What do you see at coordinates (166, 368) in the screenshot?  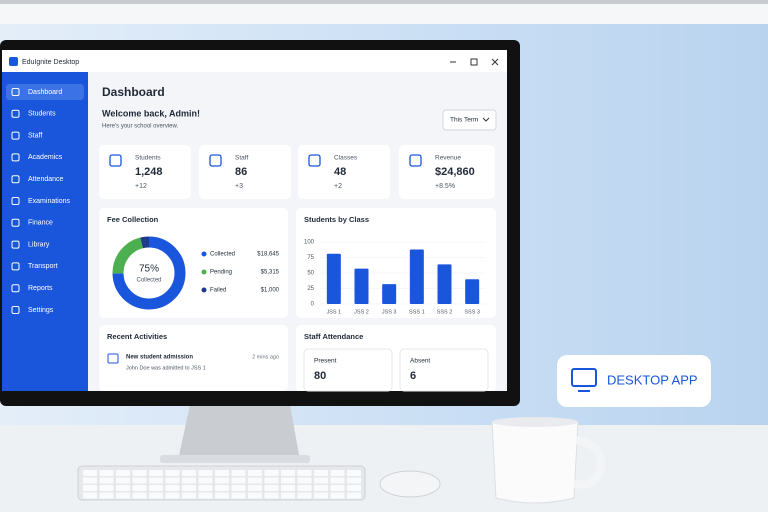 I see `activity-detail: John Doe was admitted to JSS 1` at bounding box center [166, 368].